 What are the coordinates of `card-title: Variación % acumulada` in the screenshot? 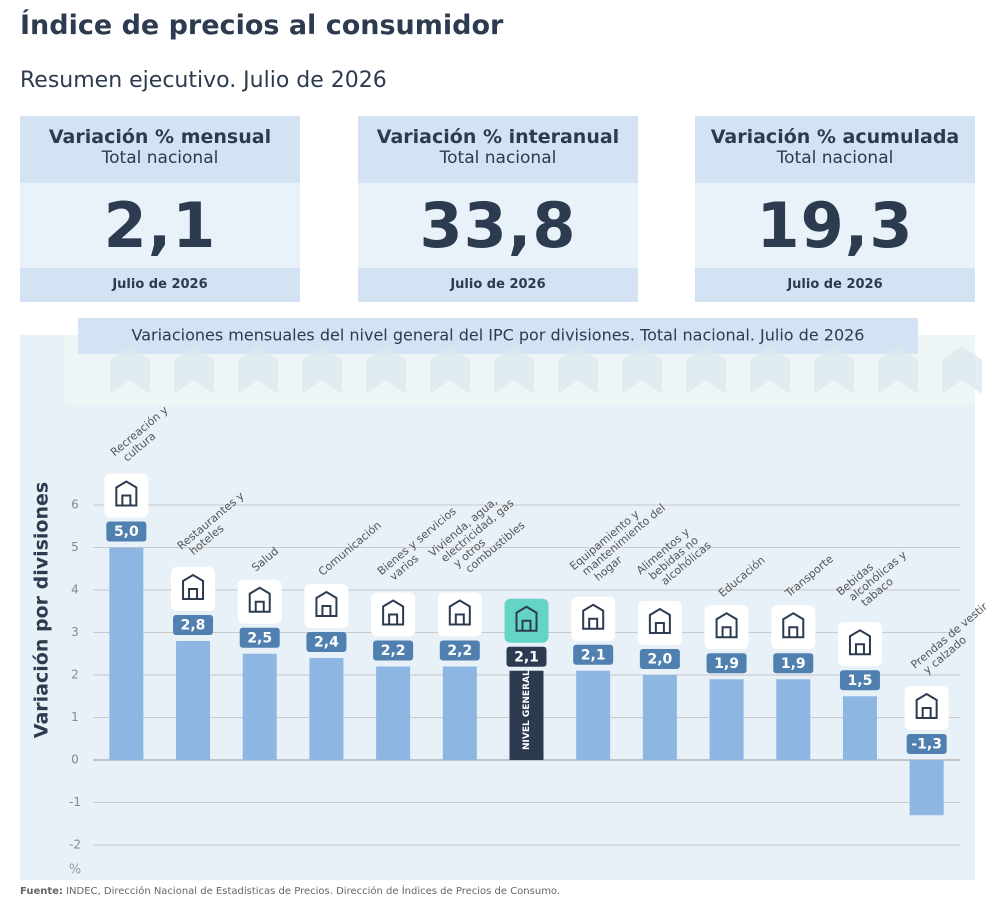 It's located at (835, 137).